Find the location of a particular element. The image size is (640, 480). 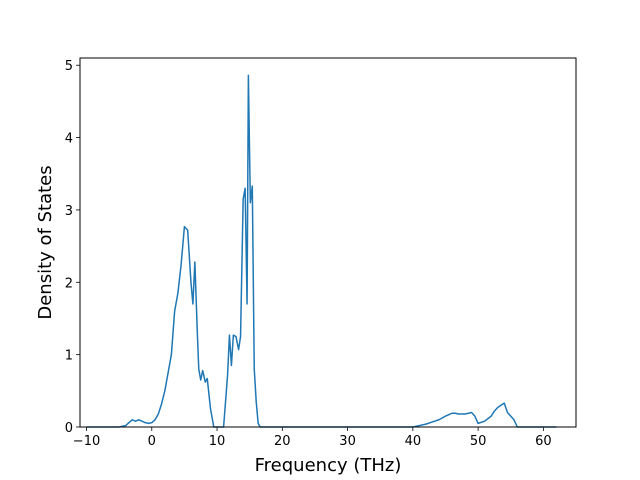

y-tick-label: 3 is located at coordinates (69, 211).